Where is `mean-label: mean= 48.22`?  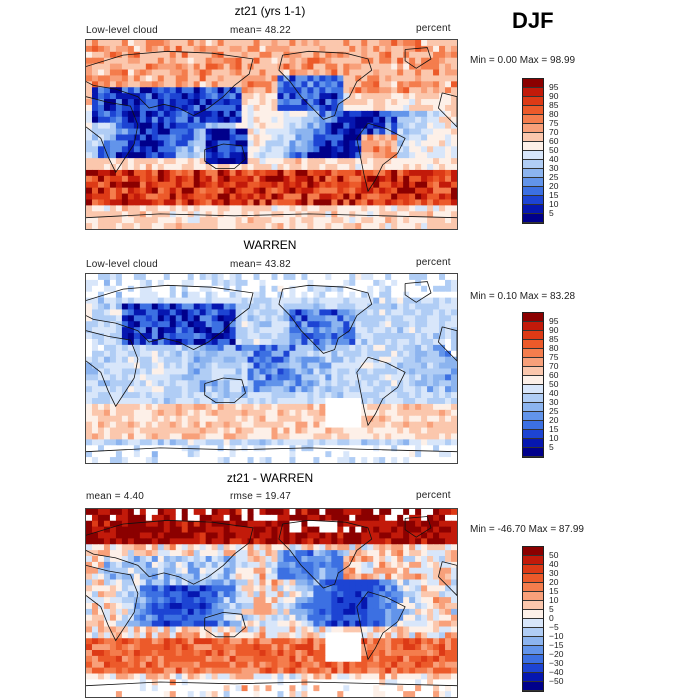 mean-label: mean= 48.22 is located at coordinates (260, 30).